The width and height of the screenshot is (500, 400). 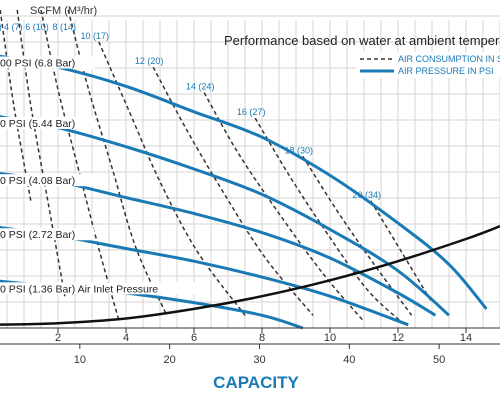 I want to click on x-secondary-tick-label: 40, so click(x=349, y=360).